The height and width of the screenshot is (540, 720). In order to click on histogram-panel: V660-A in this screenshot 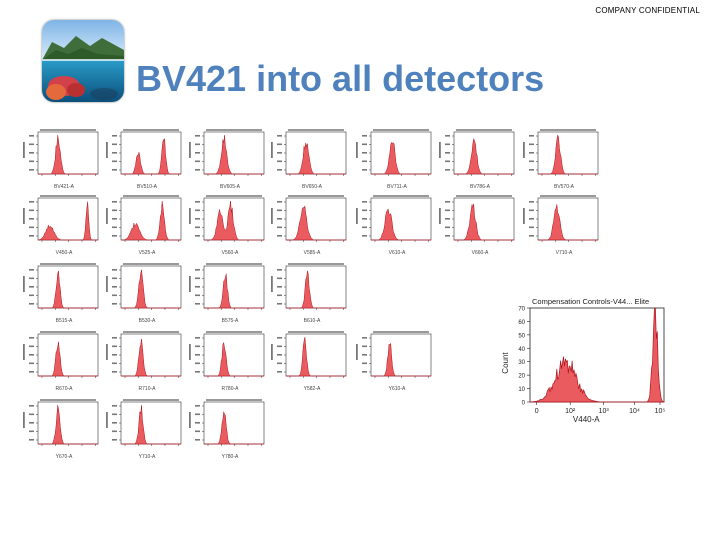, I will do `click(478, 226)`.